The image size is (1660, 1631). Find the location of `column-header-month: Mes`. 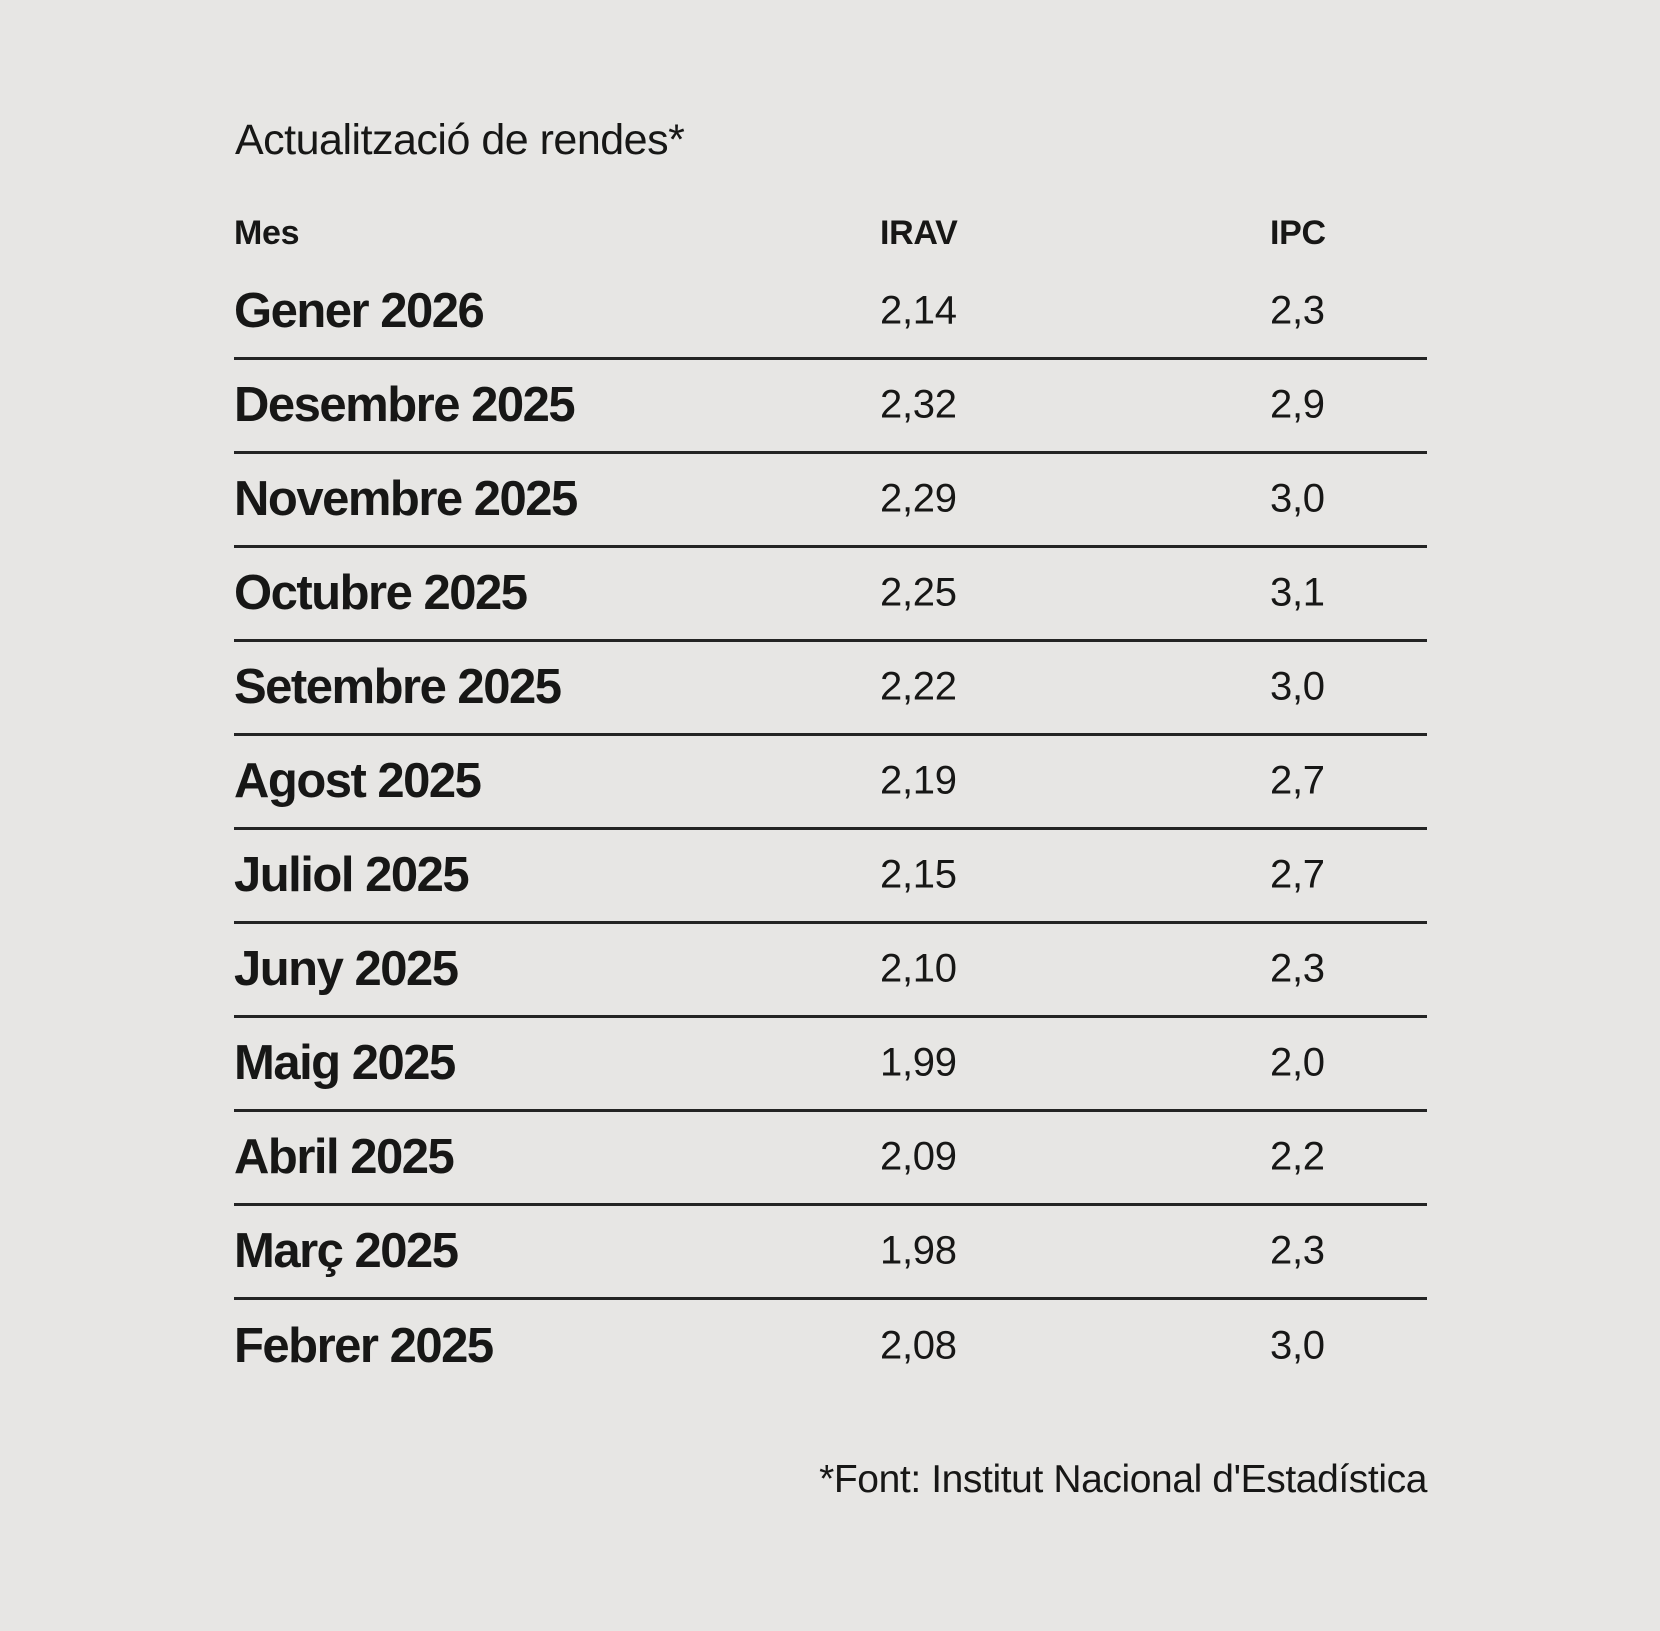

column-header-month: Mes is located at coordinates (267, 233).